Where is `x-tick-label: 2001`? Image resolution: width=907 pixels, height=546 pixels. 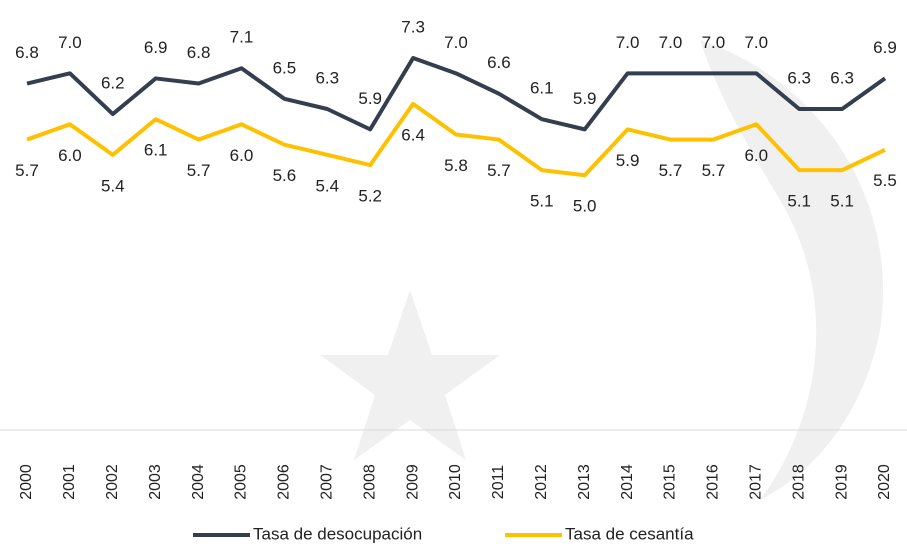 x-tick-label: 2001 is located at coordinates (69, 482).